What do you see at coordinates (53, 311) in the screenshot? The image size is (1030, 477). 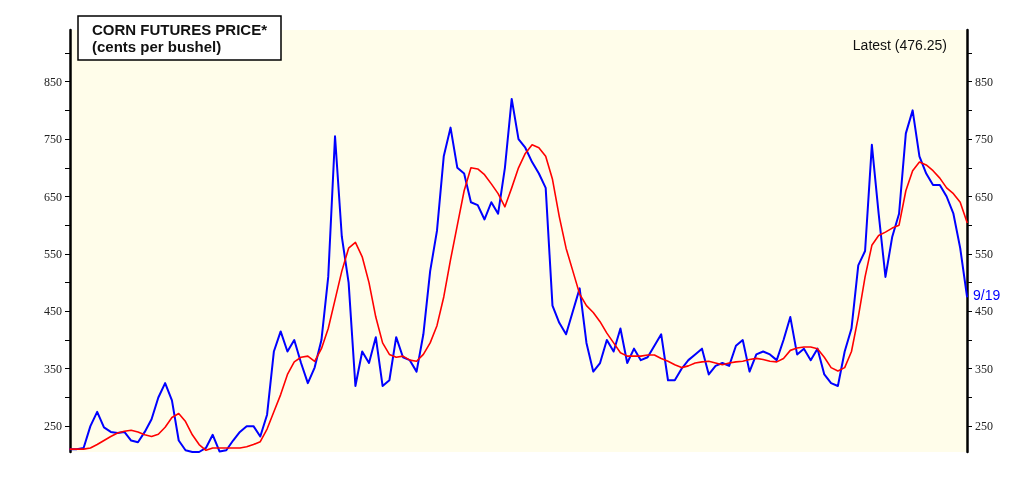 I see `y-tick-label: 450` at bounding box center [53, 311].